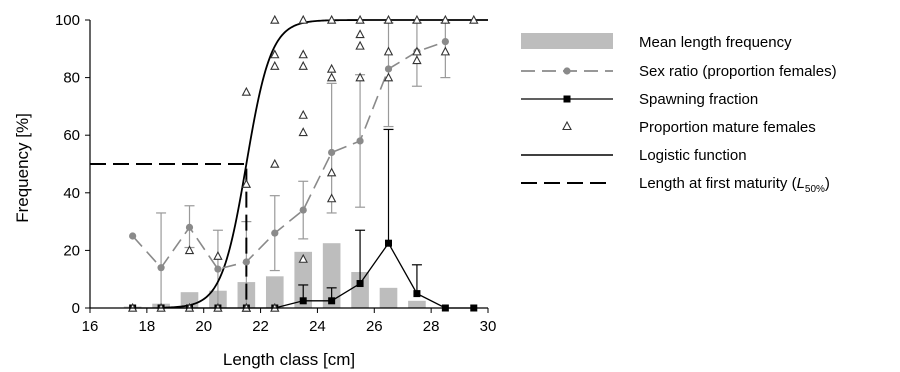 Image resolution: width=900 pixels, height=372 pixels. Describe the element at coordinates (374, 326) in the screenshot. I see `x-tick-label: 26` at that location.